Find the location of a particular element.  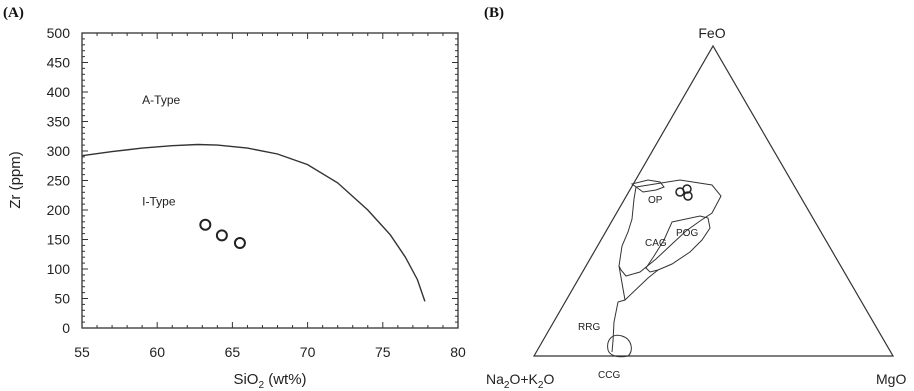

ccg-field-boundary is located at coordinates (619, 346).